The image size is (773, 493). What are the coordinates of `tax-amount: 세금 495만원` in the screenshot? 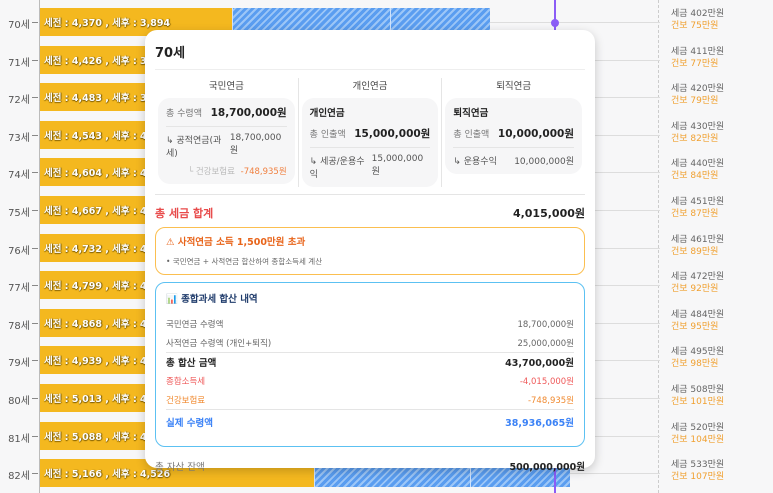 It's located at (698, 352).